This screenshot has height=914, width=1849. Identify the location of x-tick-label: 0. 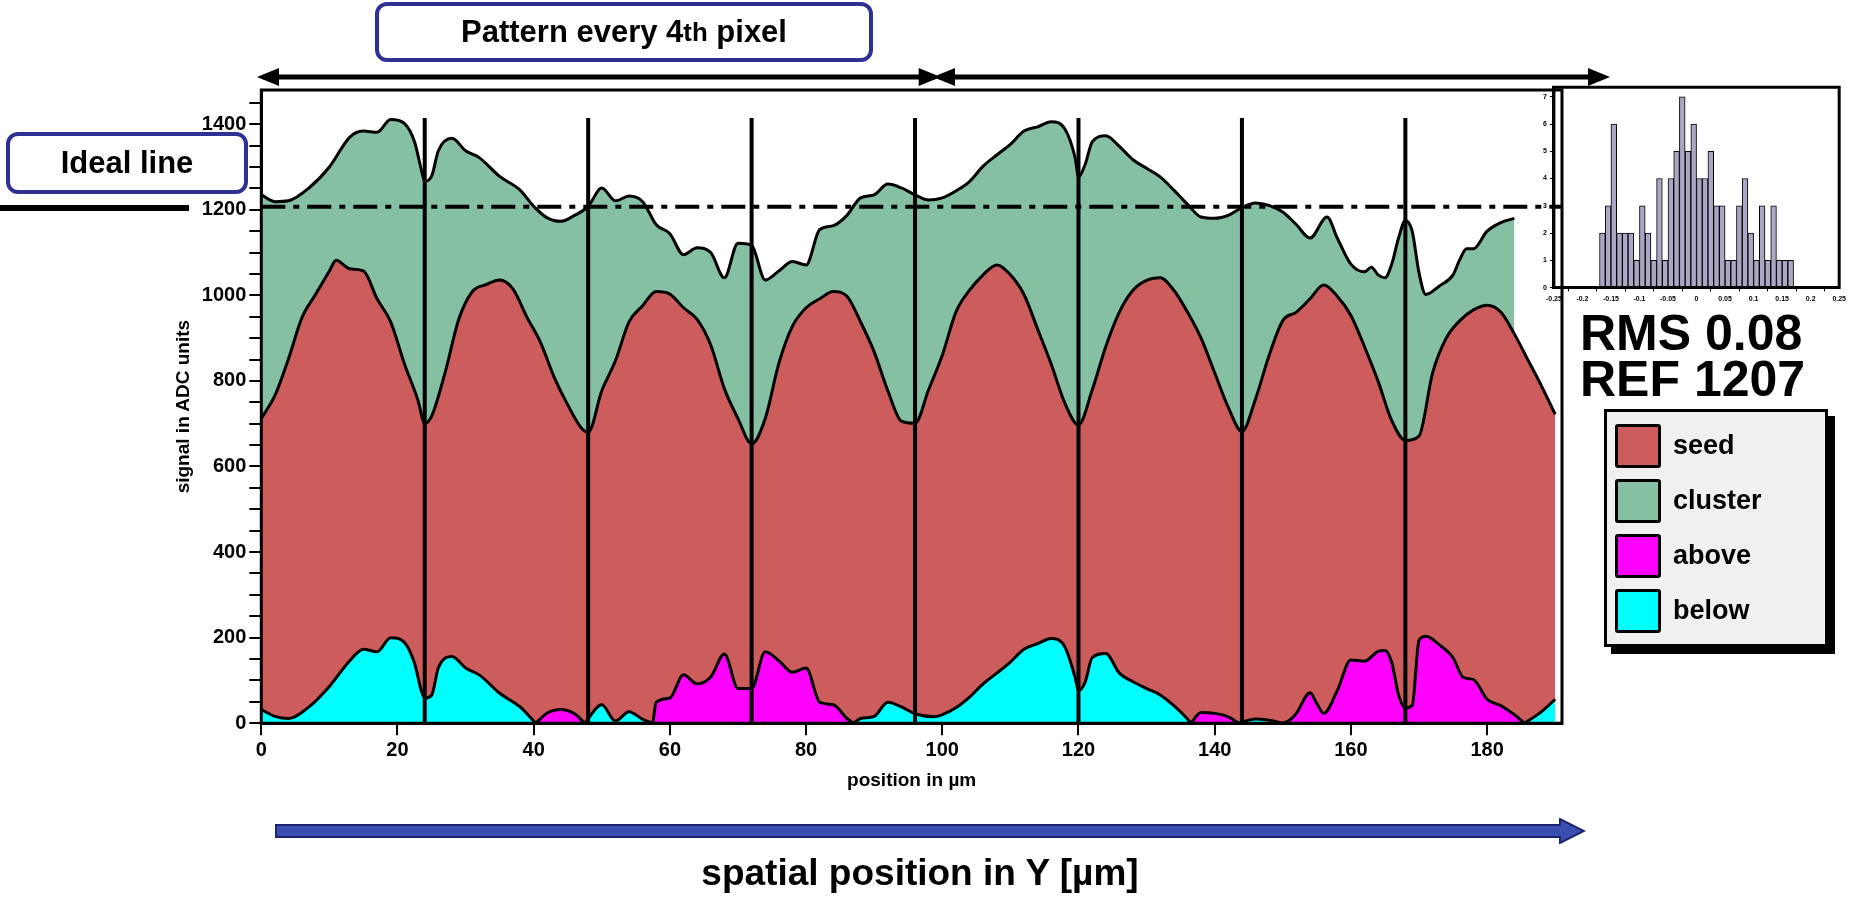
(261, 748).